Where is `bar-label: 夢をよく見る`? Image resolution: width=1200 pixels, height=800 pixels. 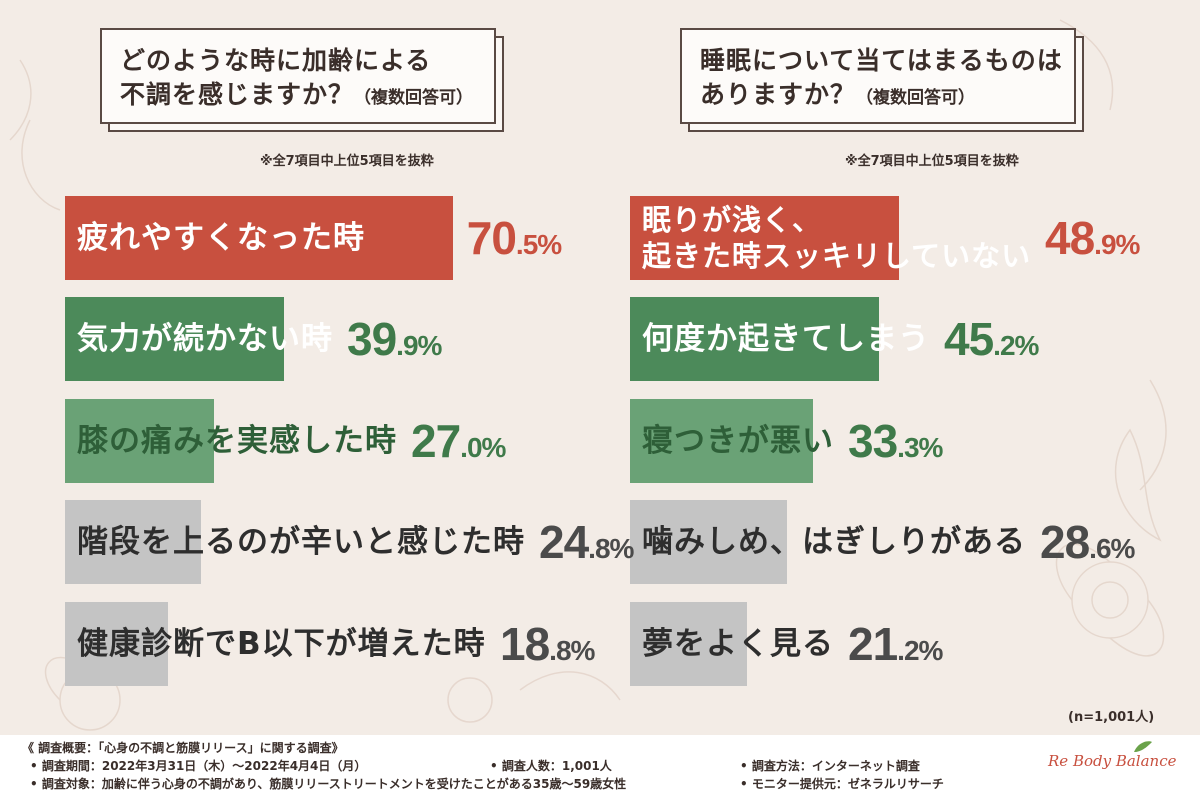
bar-label: 夢をよく見る is located at coordinates (738, 644).